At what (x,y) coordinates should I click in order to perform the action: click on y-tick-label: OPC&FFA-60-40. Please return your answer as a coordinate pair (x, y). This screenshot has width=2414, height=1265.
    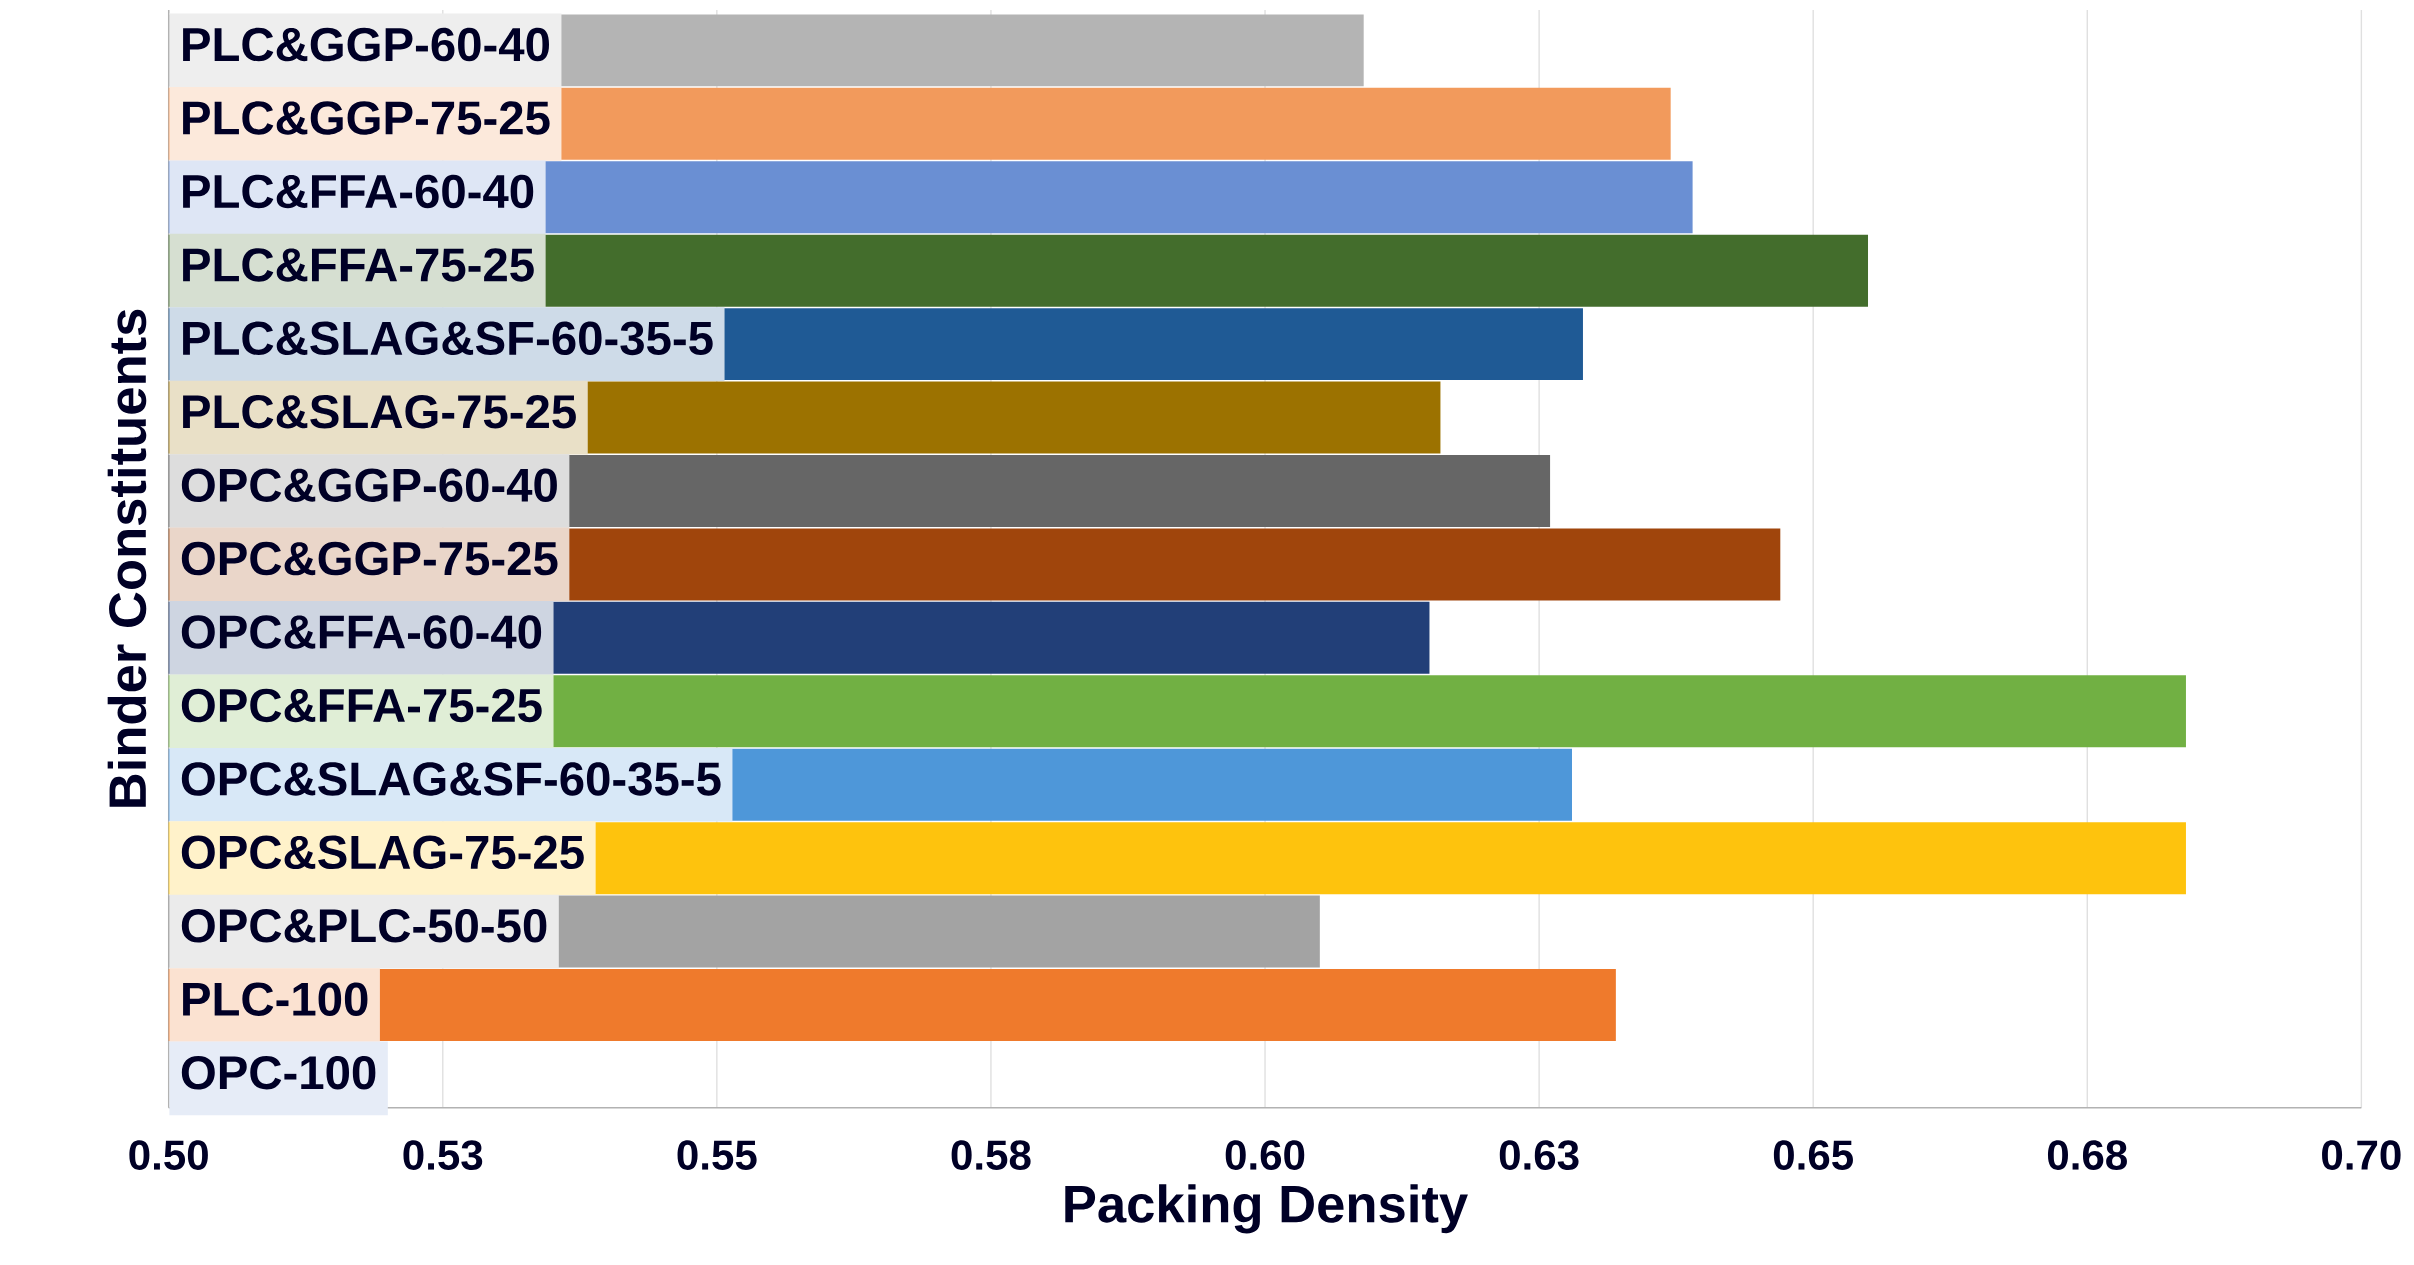
    Looking at the image, I should click on (361, 632).